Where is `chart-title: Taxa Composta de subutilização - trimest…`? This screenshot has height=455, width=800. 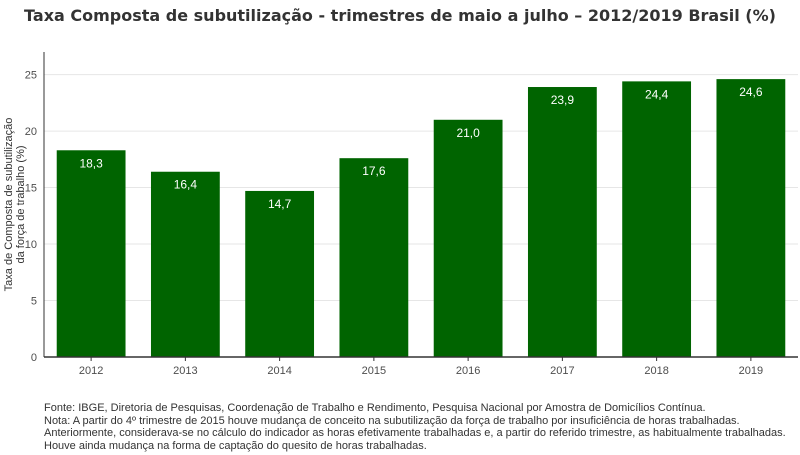 chart-title: Taxa Composta de subutilização - trimest… is located at coordinates (400, 15).